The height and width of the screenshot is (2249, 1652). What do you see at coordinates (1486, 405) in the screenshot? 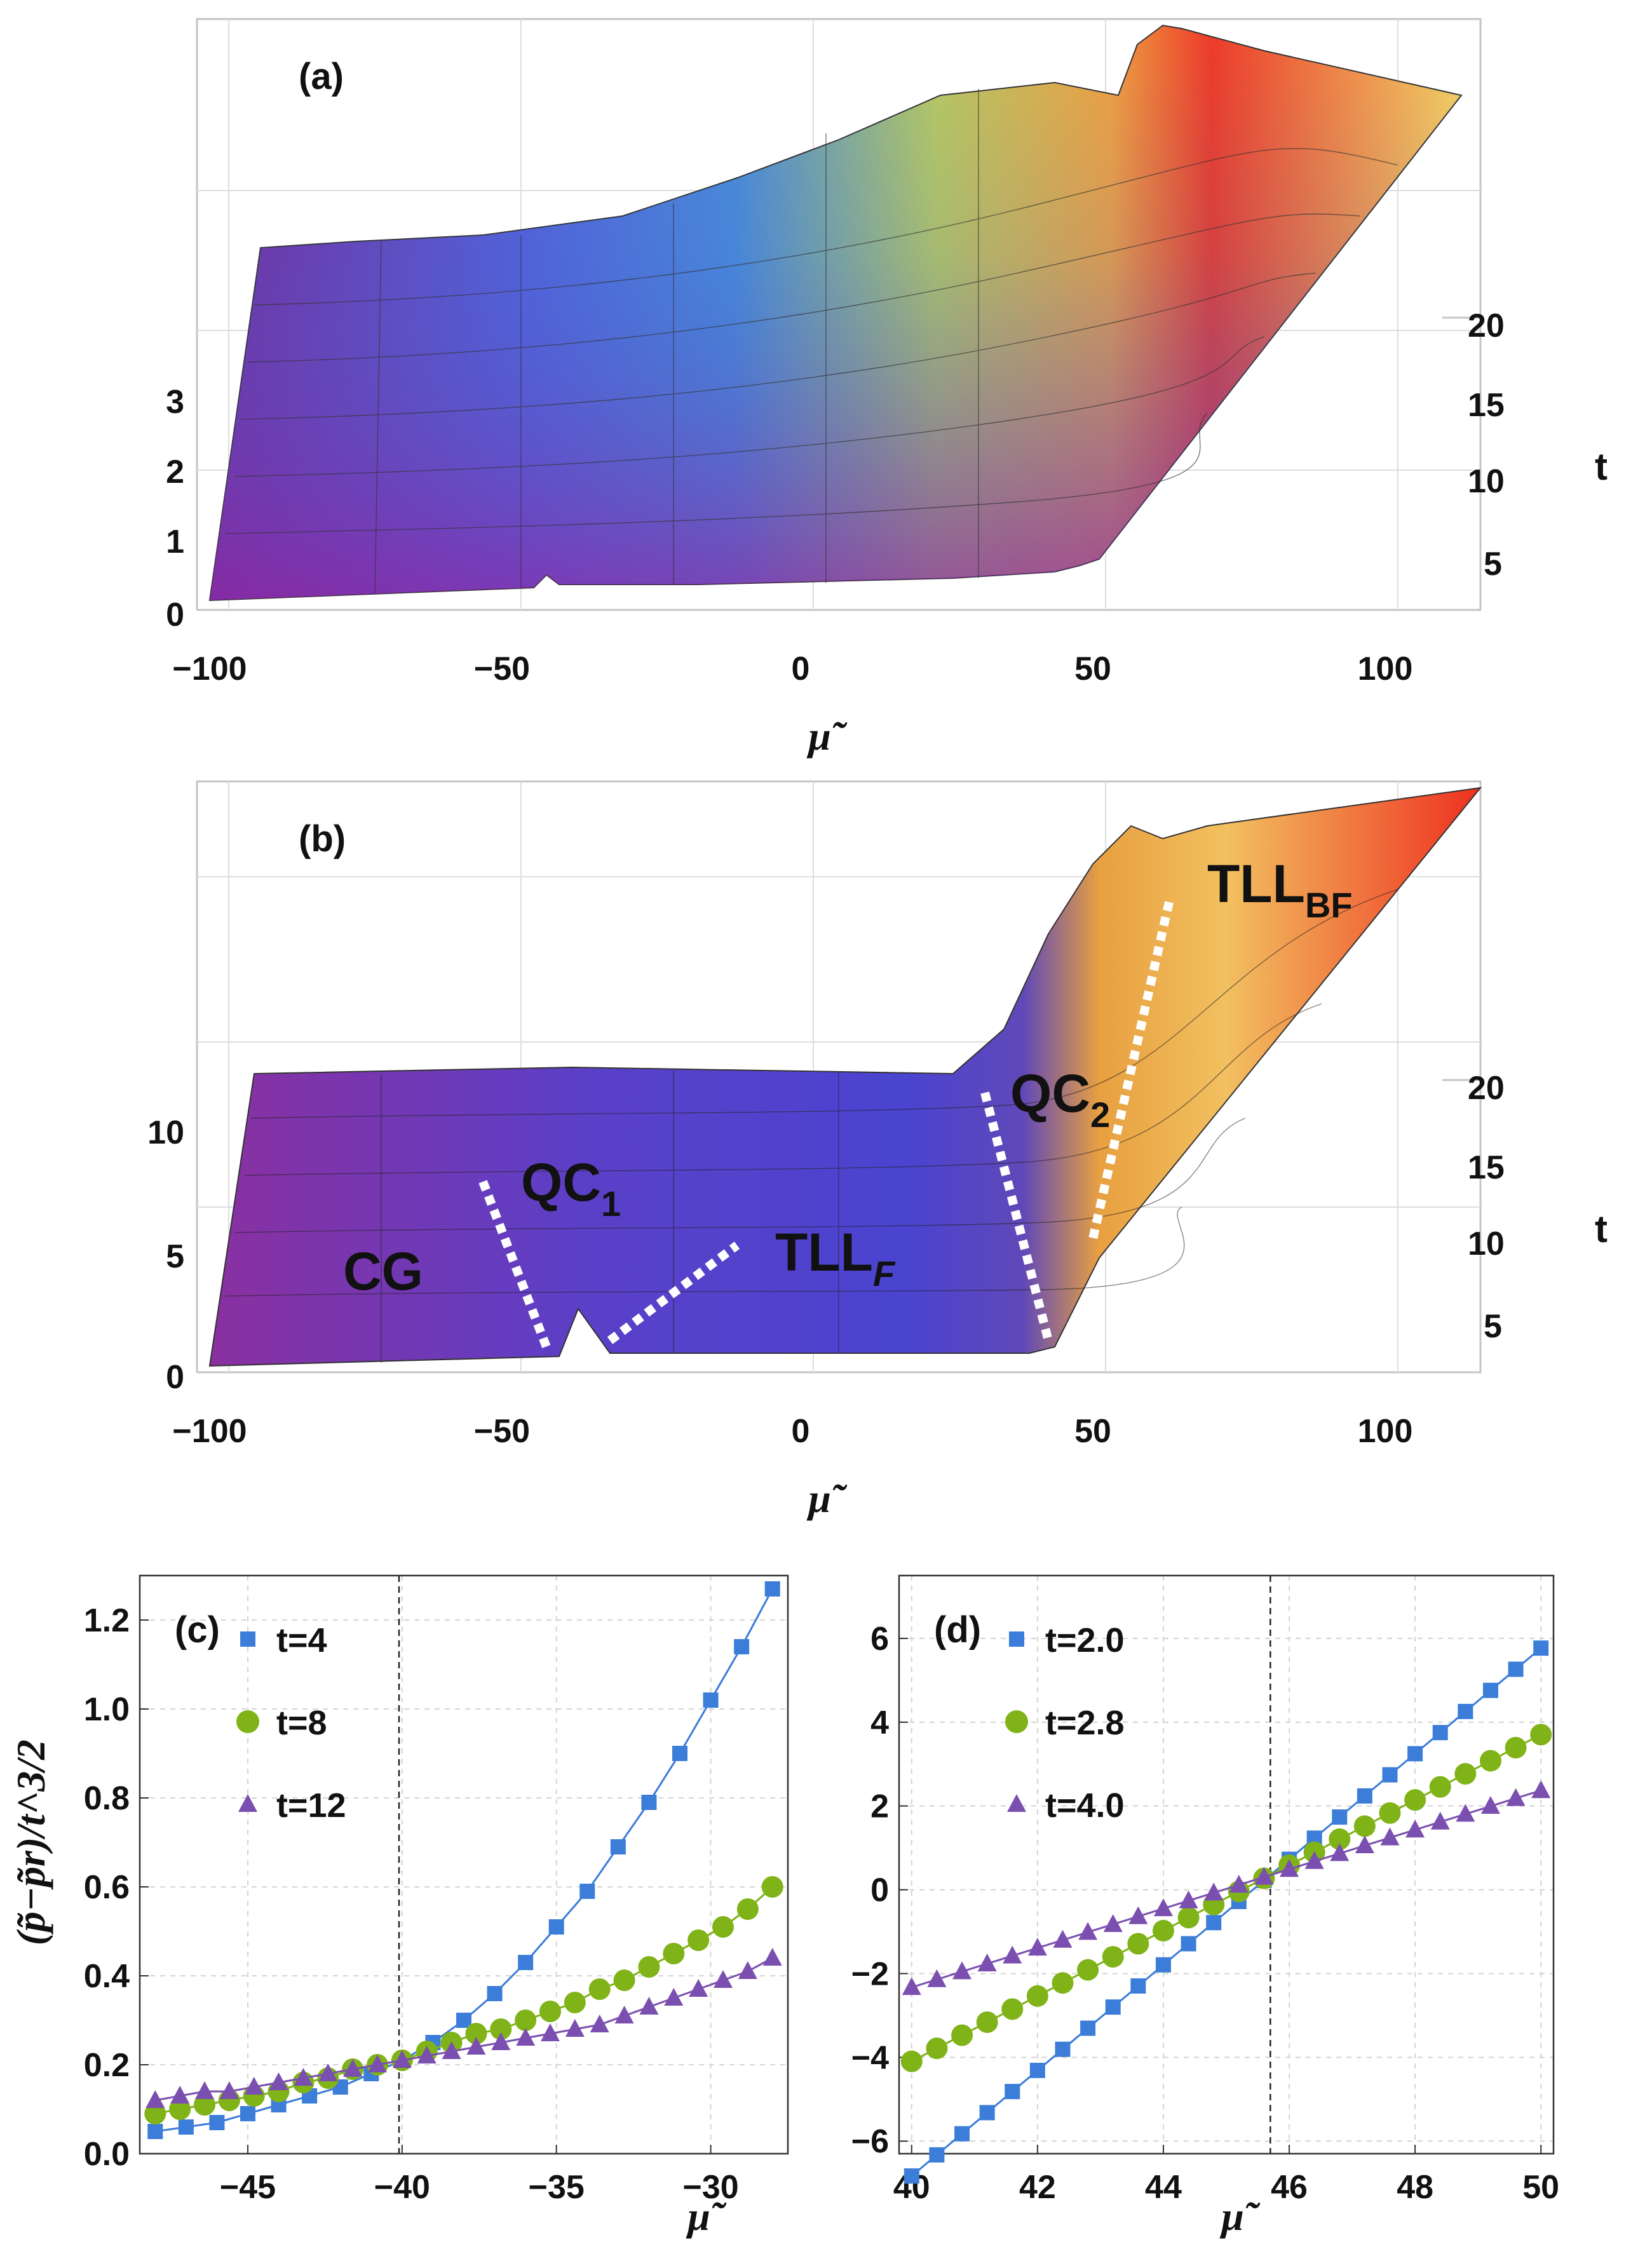
I see `panel-a-y-tick: 15` at bounding box center [1486, 405].